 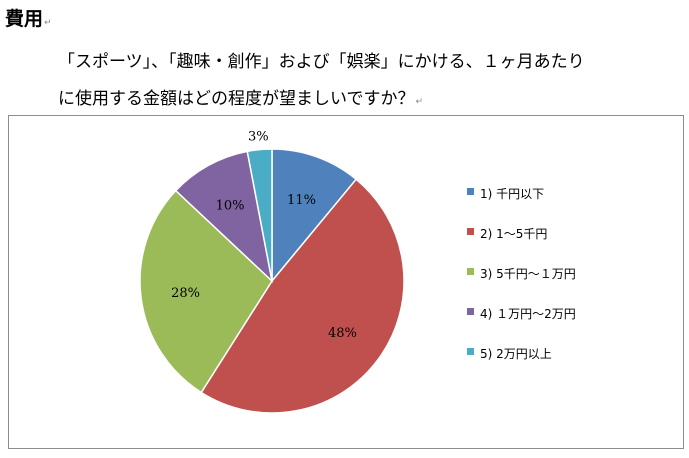 I want to click on data-label-2: 48%, so click(x=342, y=333).